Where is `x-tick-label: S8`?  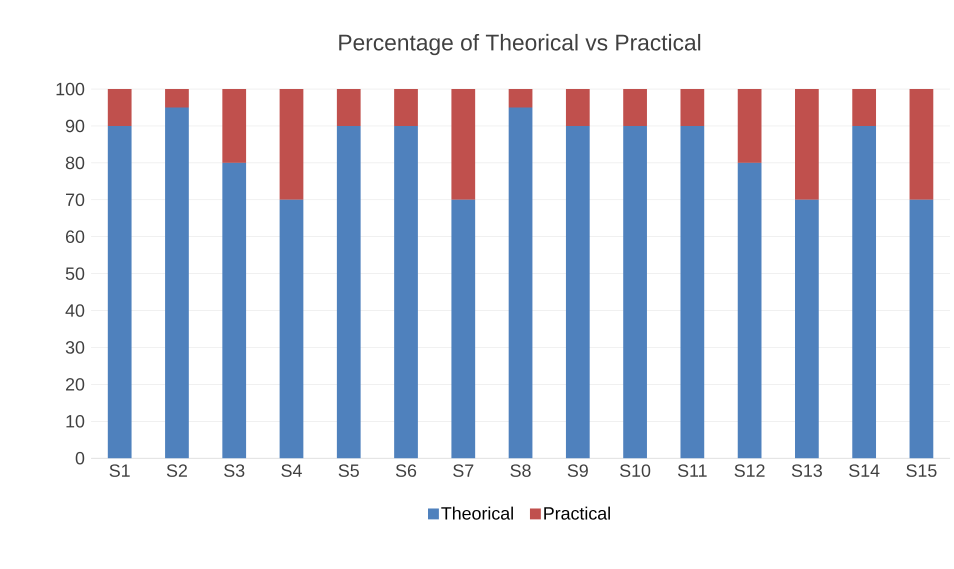
x-tick-label: S8 is located at coordinates (520, 470).